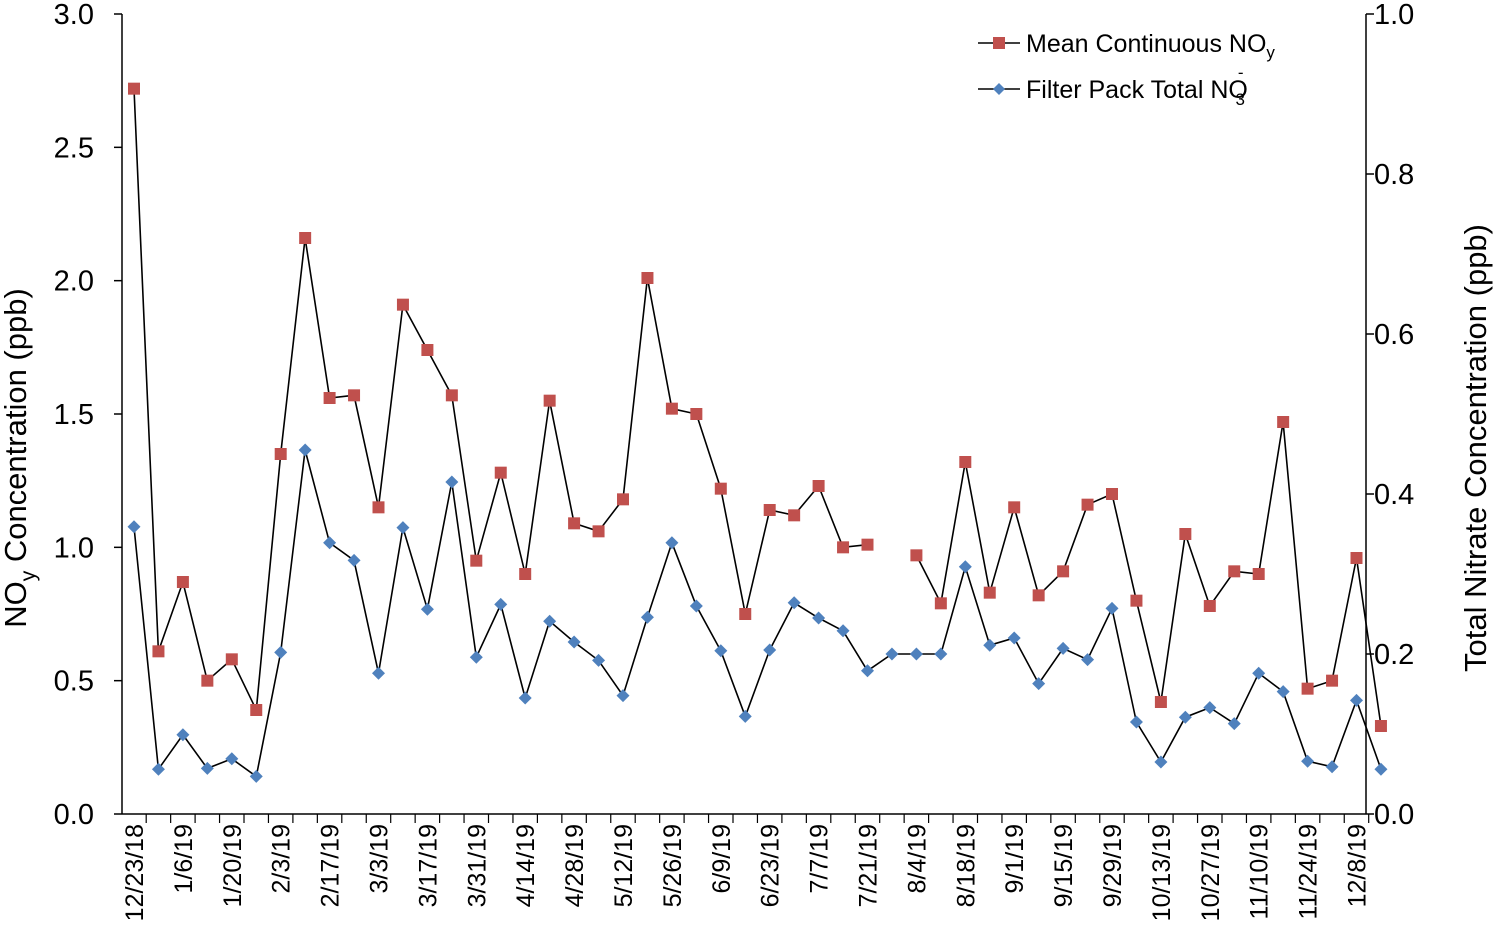 The height and width of the screenshot is (952, 1493). What do you see at coordinates (771, 865) in the screenshot?
I see `x-tick-label: 6/23/19` at bounding box center [771, 865].